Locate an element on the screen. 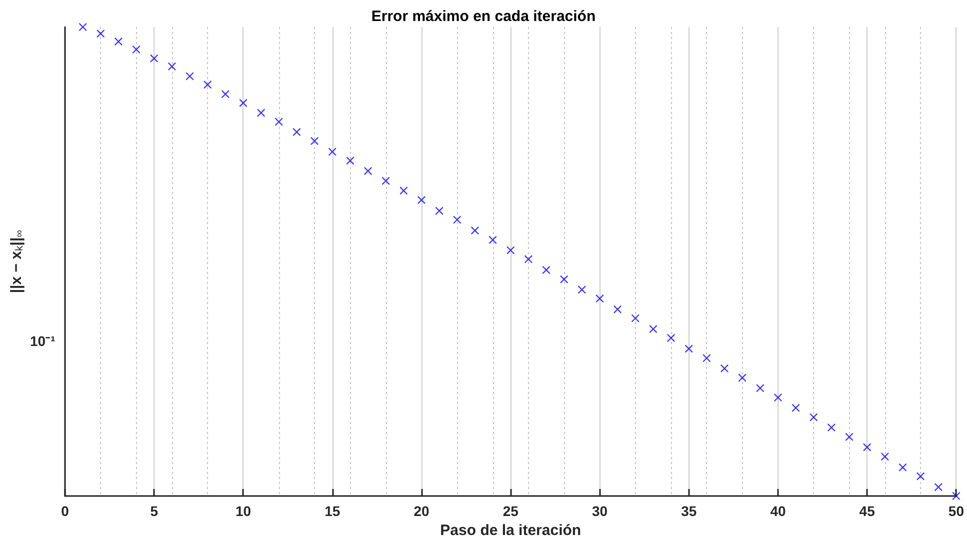 The image size is (967, 544). text: 10⁻¹ is located at coordinates (43, 341).